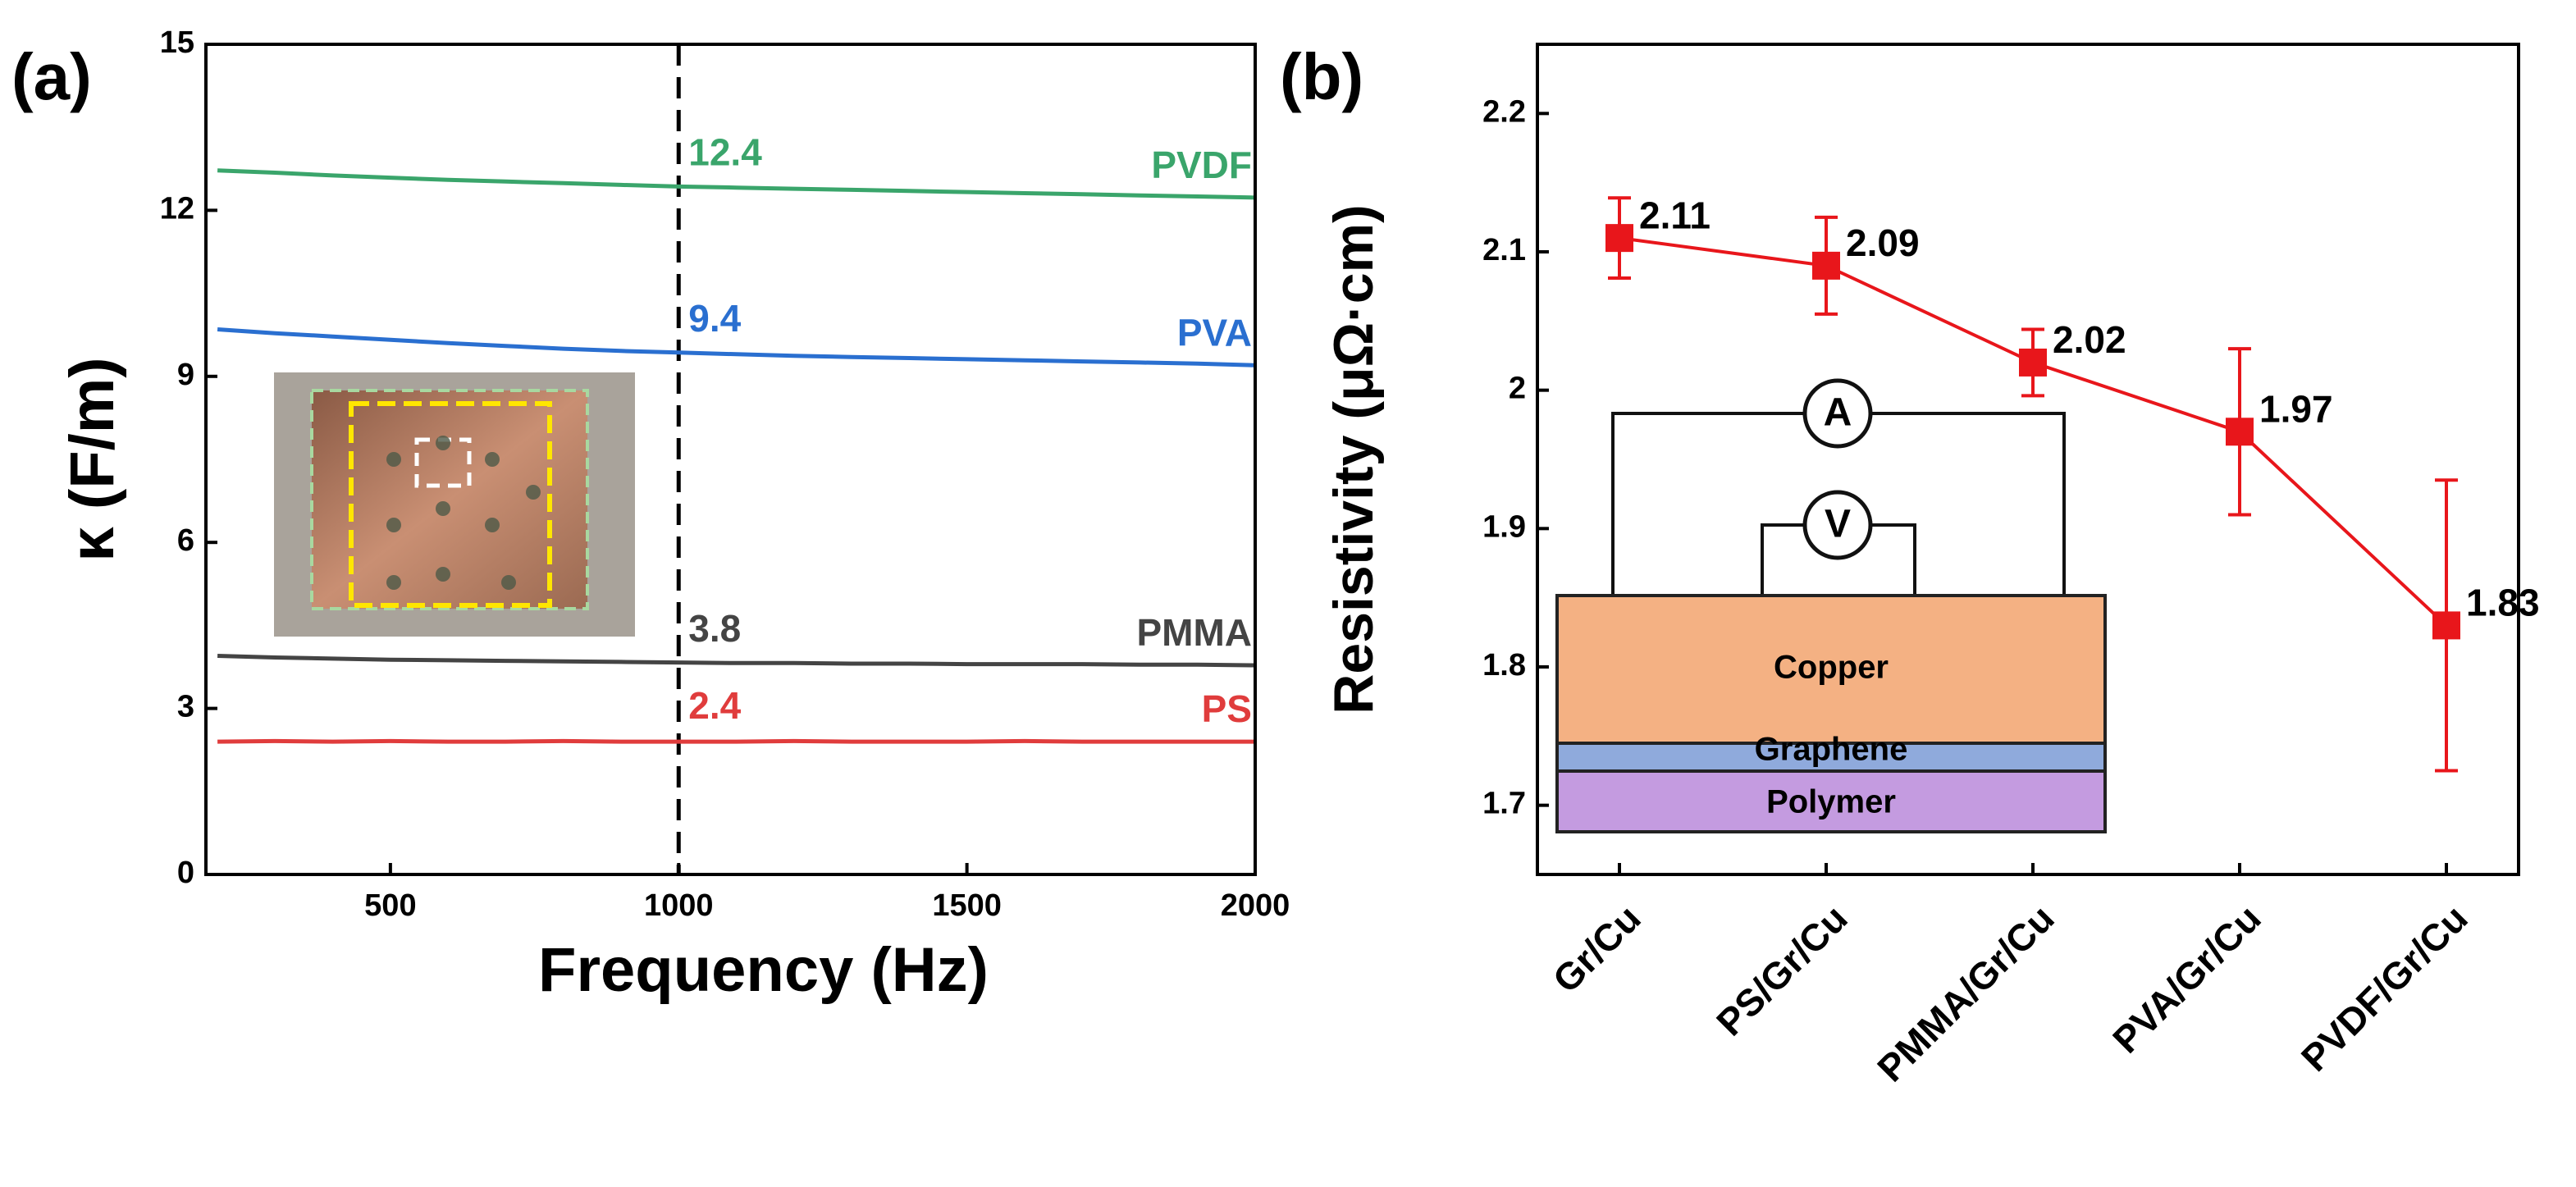  I want to click on panel-label: (a), so click(52, 76).